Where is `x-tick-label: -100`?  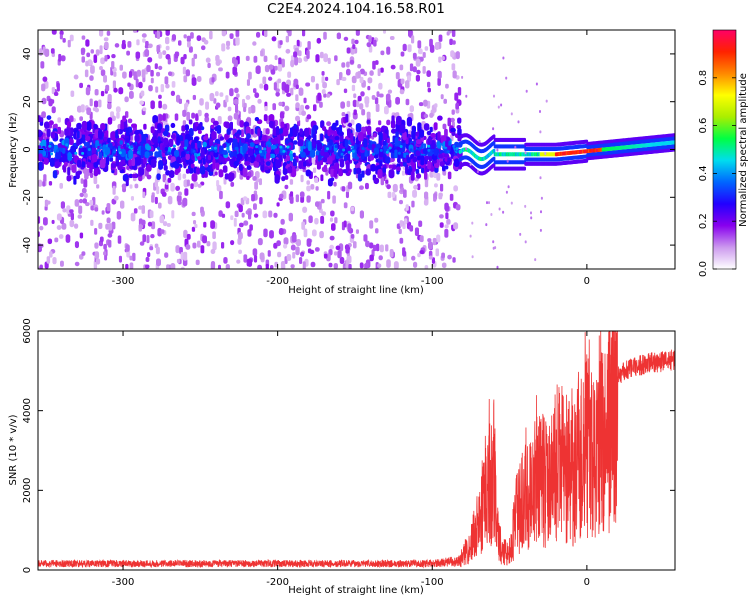
x-tick-label: -100 is located at coordinates (432, 281).